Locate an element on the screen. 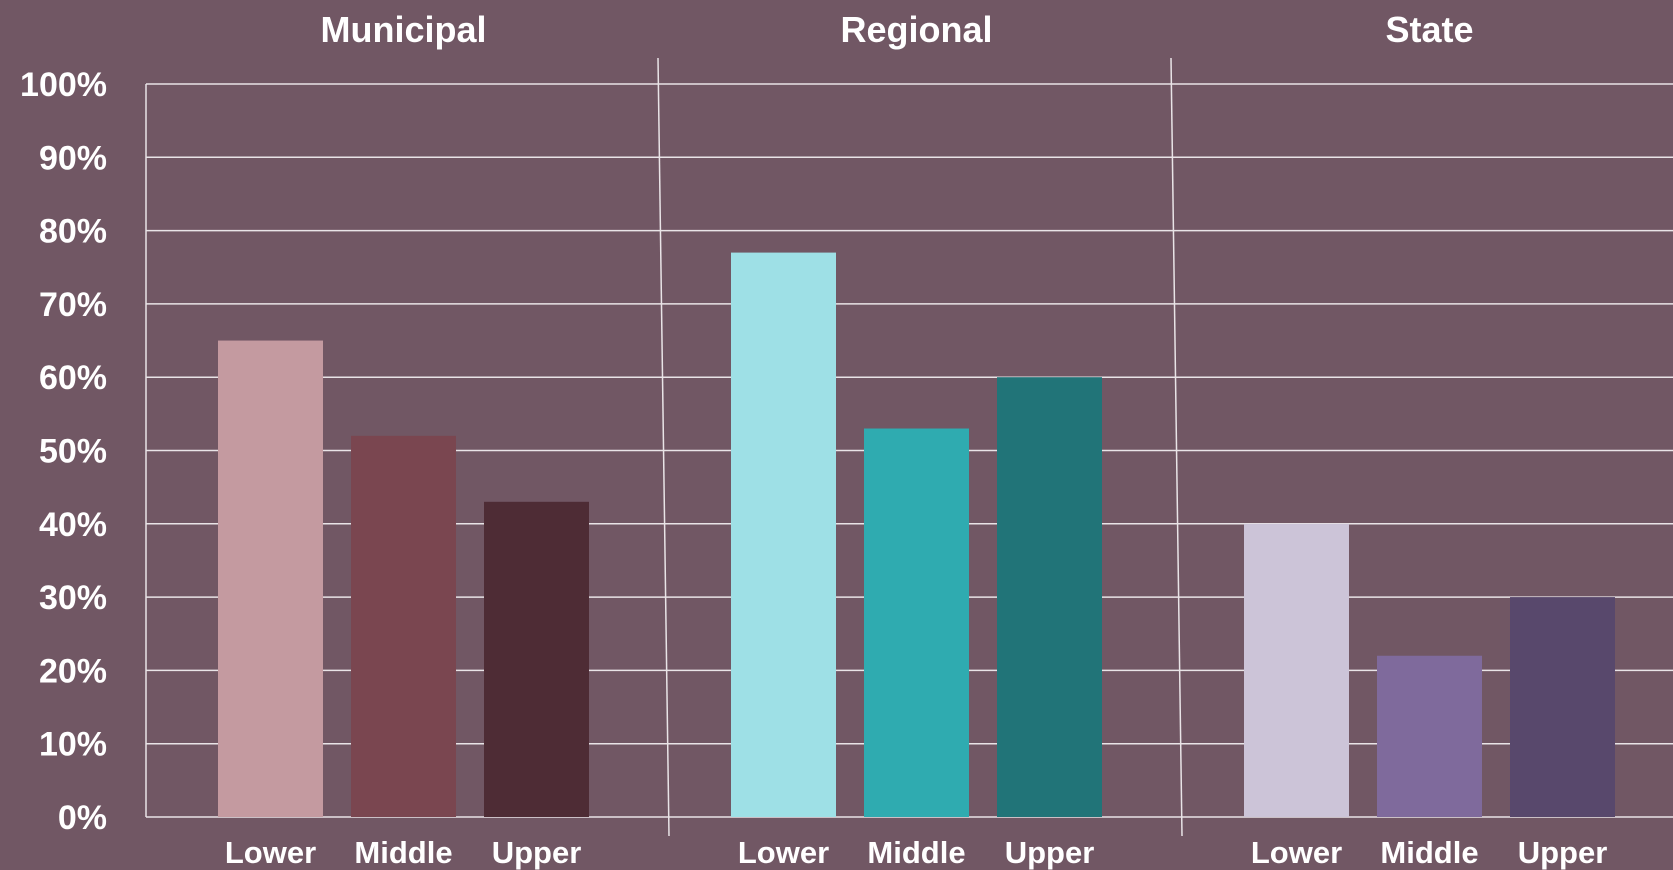 The image size is (1673, 870). y-tick-label: 80% is located at coordinates (73, 232).